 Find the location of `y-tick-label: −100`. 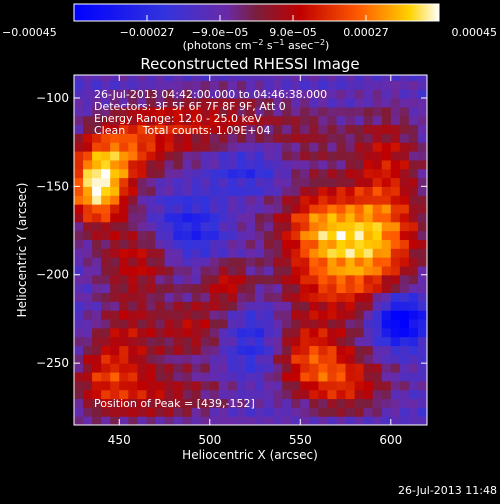

y-tick-label: −100 is located at coordinates (52, 98).